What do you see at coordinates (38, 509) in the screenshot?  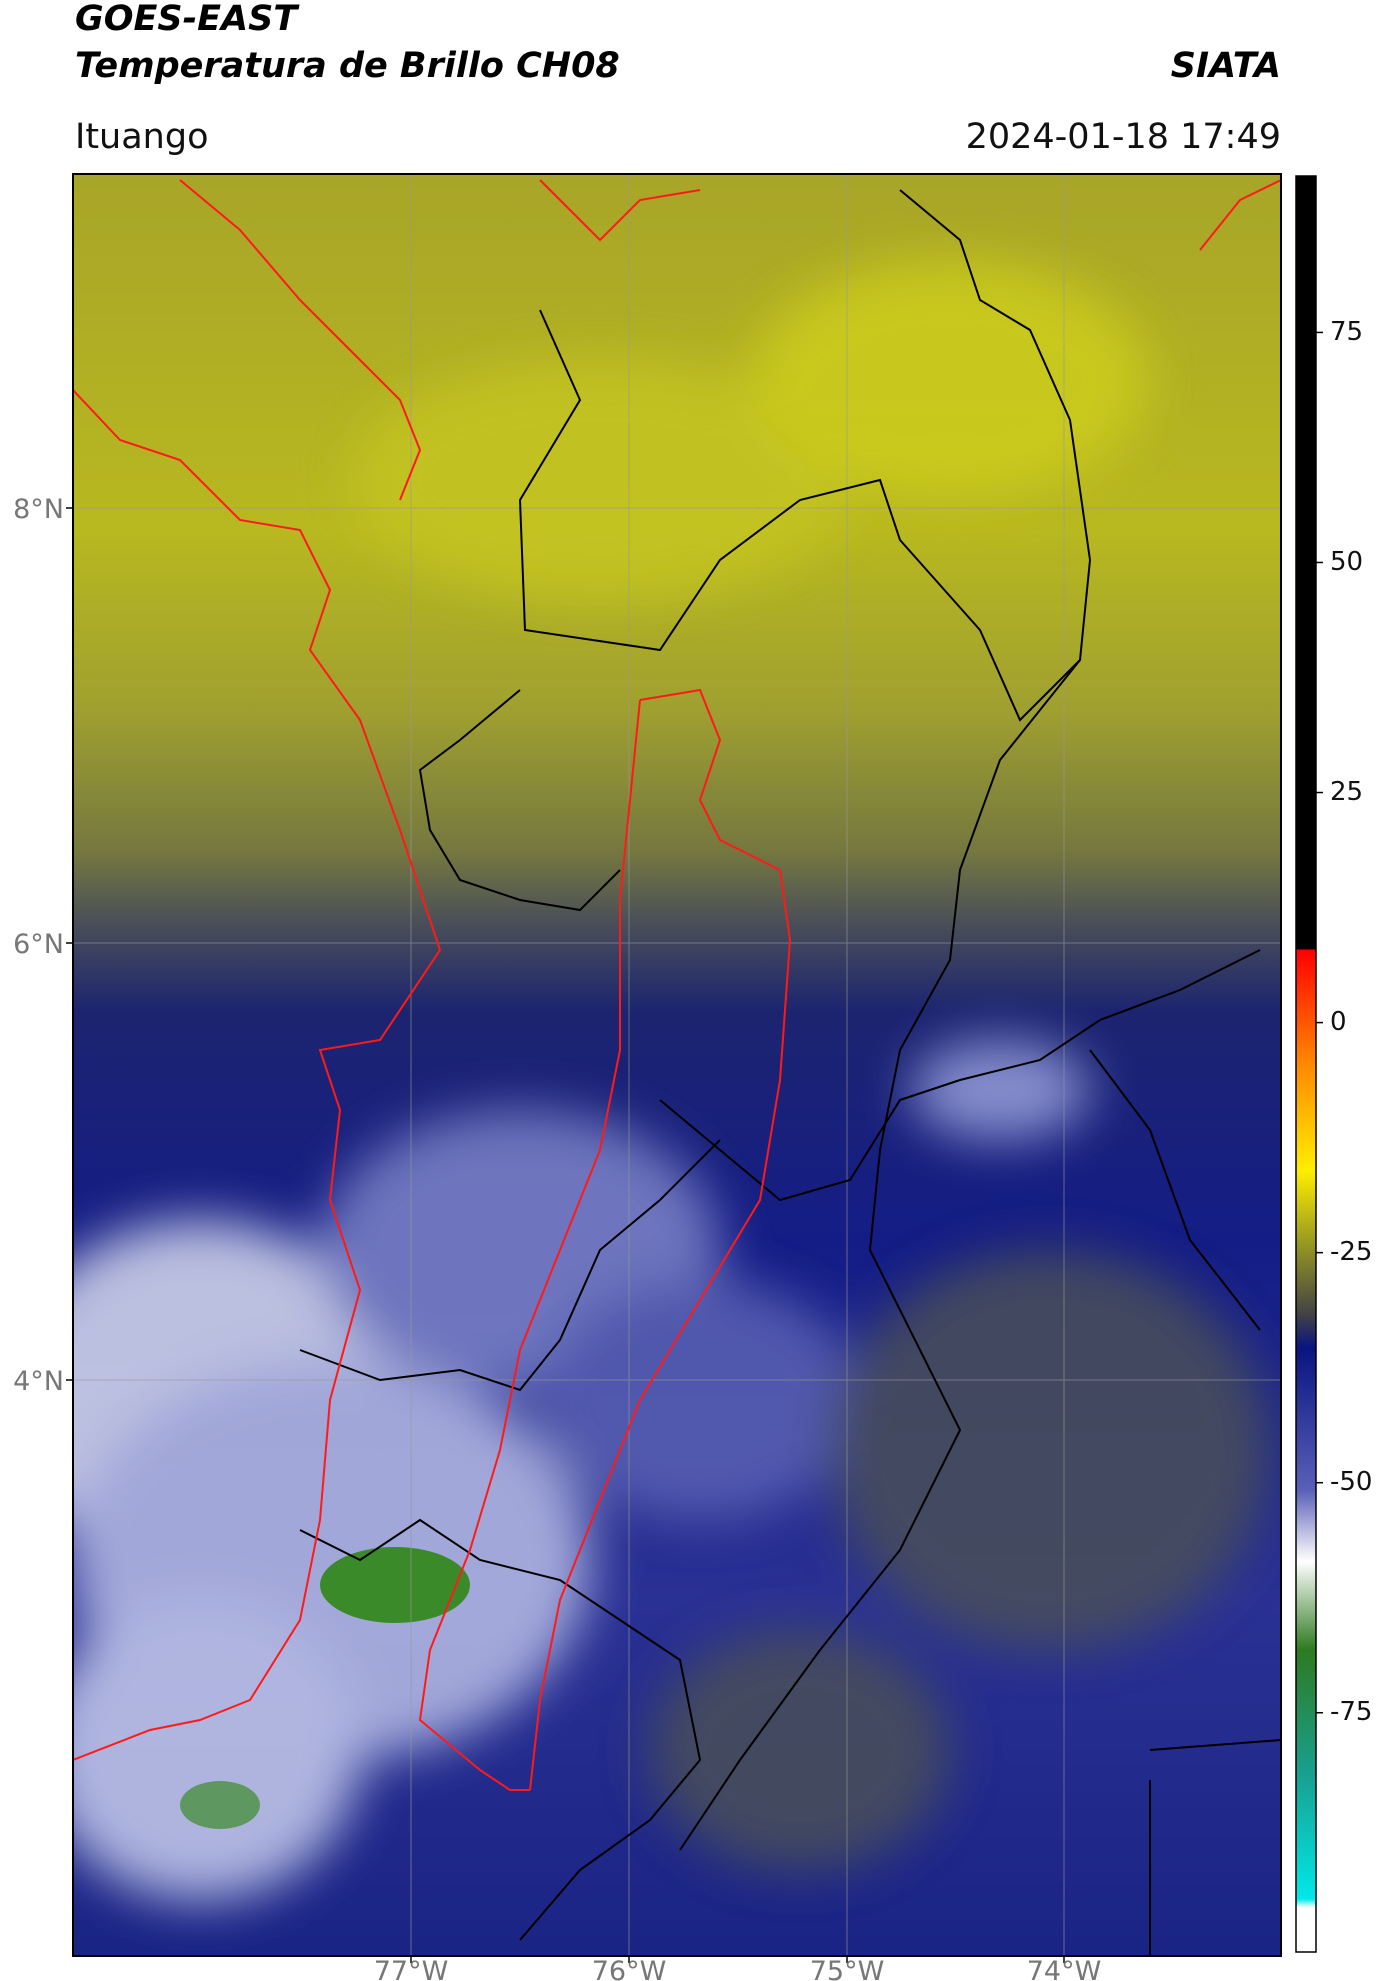 I see `lat-label: 8°N` at bounding box center [38, 509].